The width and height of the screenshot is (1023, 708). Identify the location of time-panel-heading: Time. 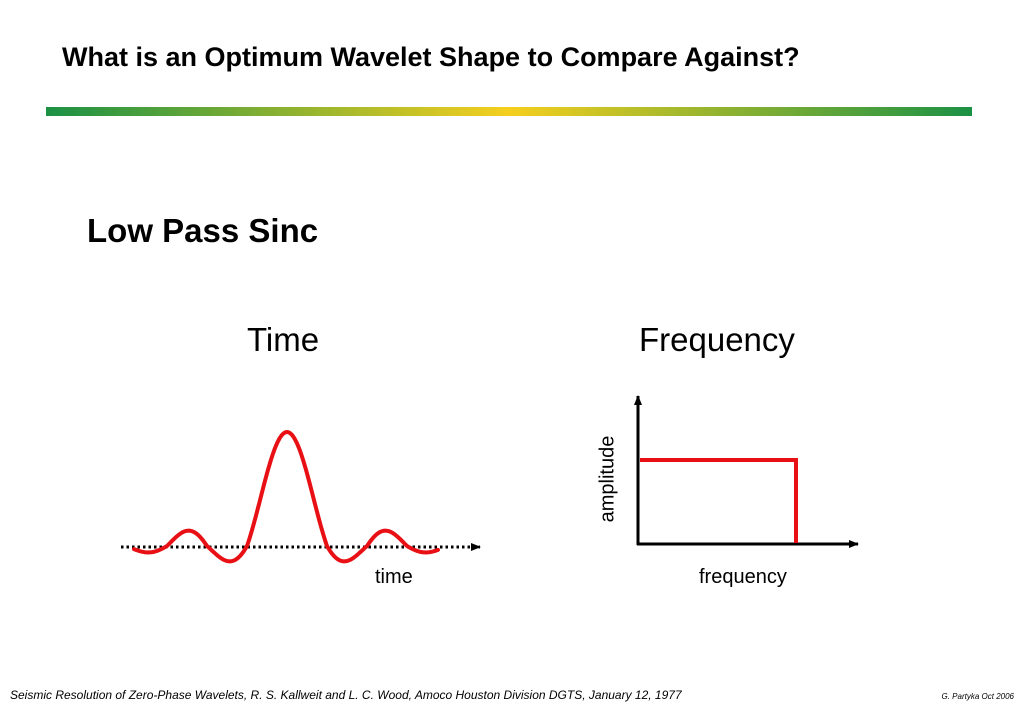
(283, 339).